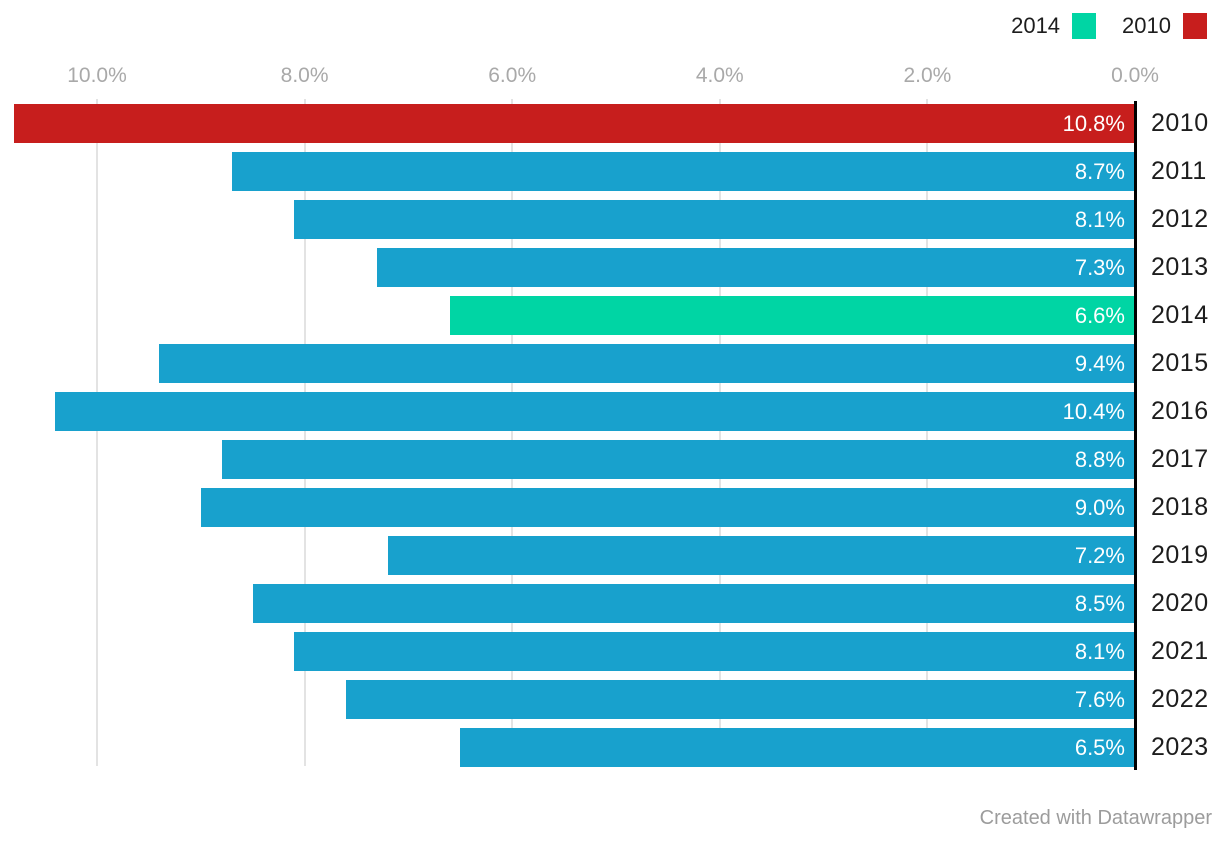  What do you see at coordinates (792, 315) in the screenshot?
I see `bar-2014: 6.6%` at bounding box center [792, 315].